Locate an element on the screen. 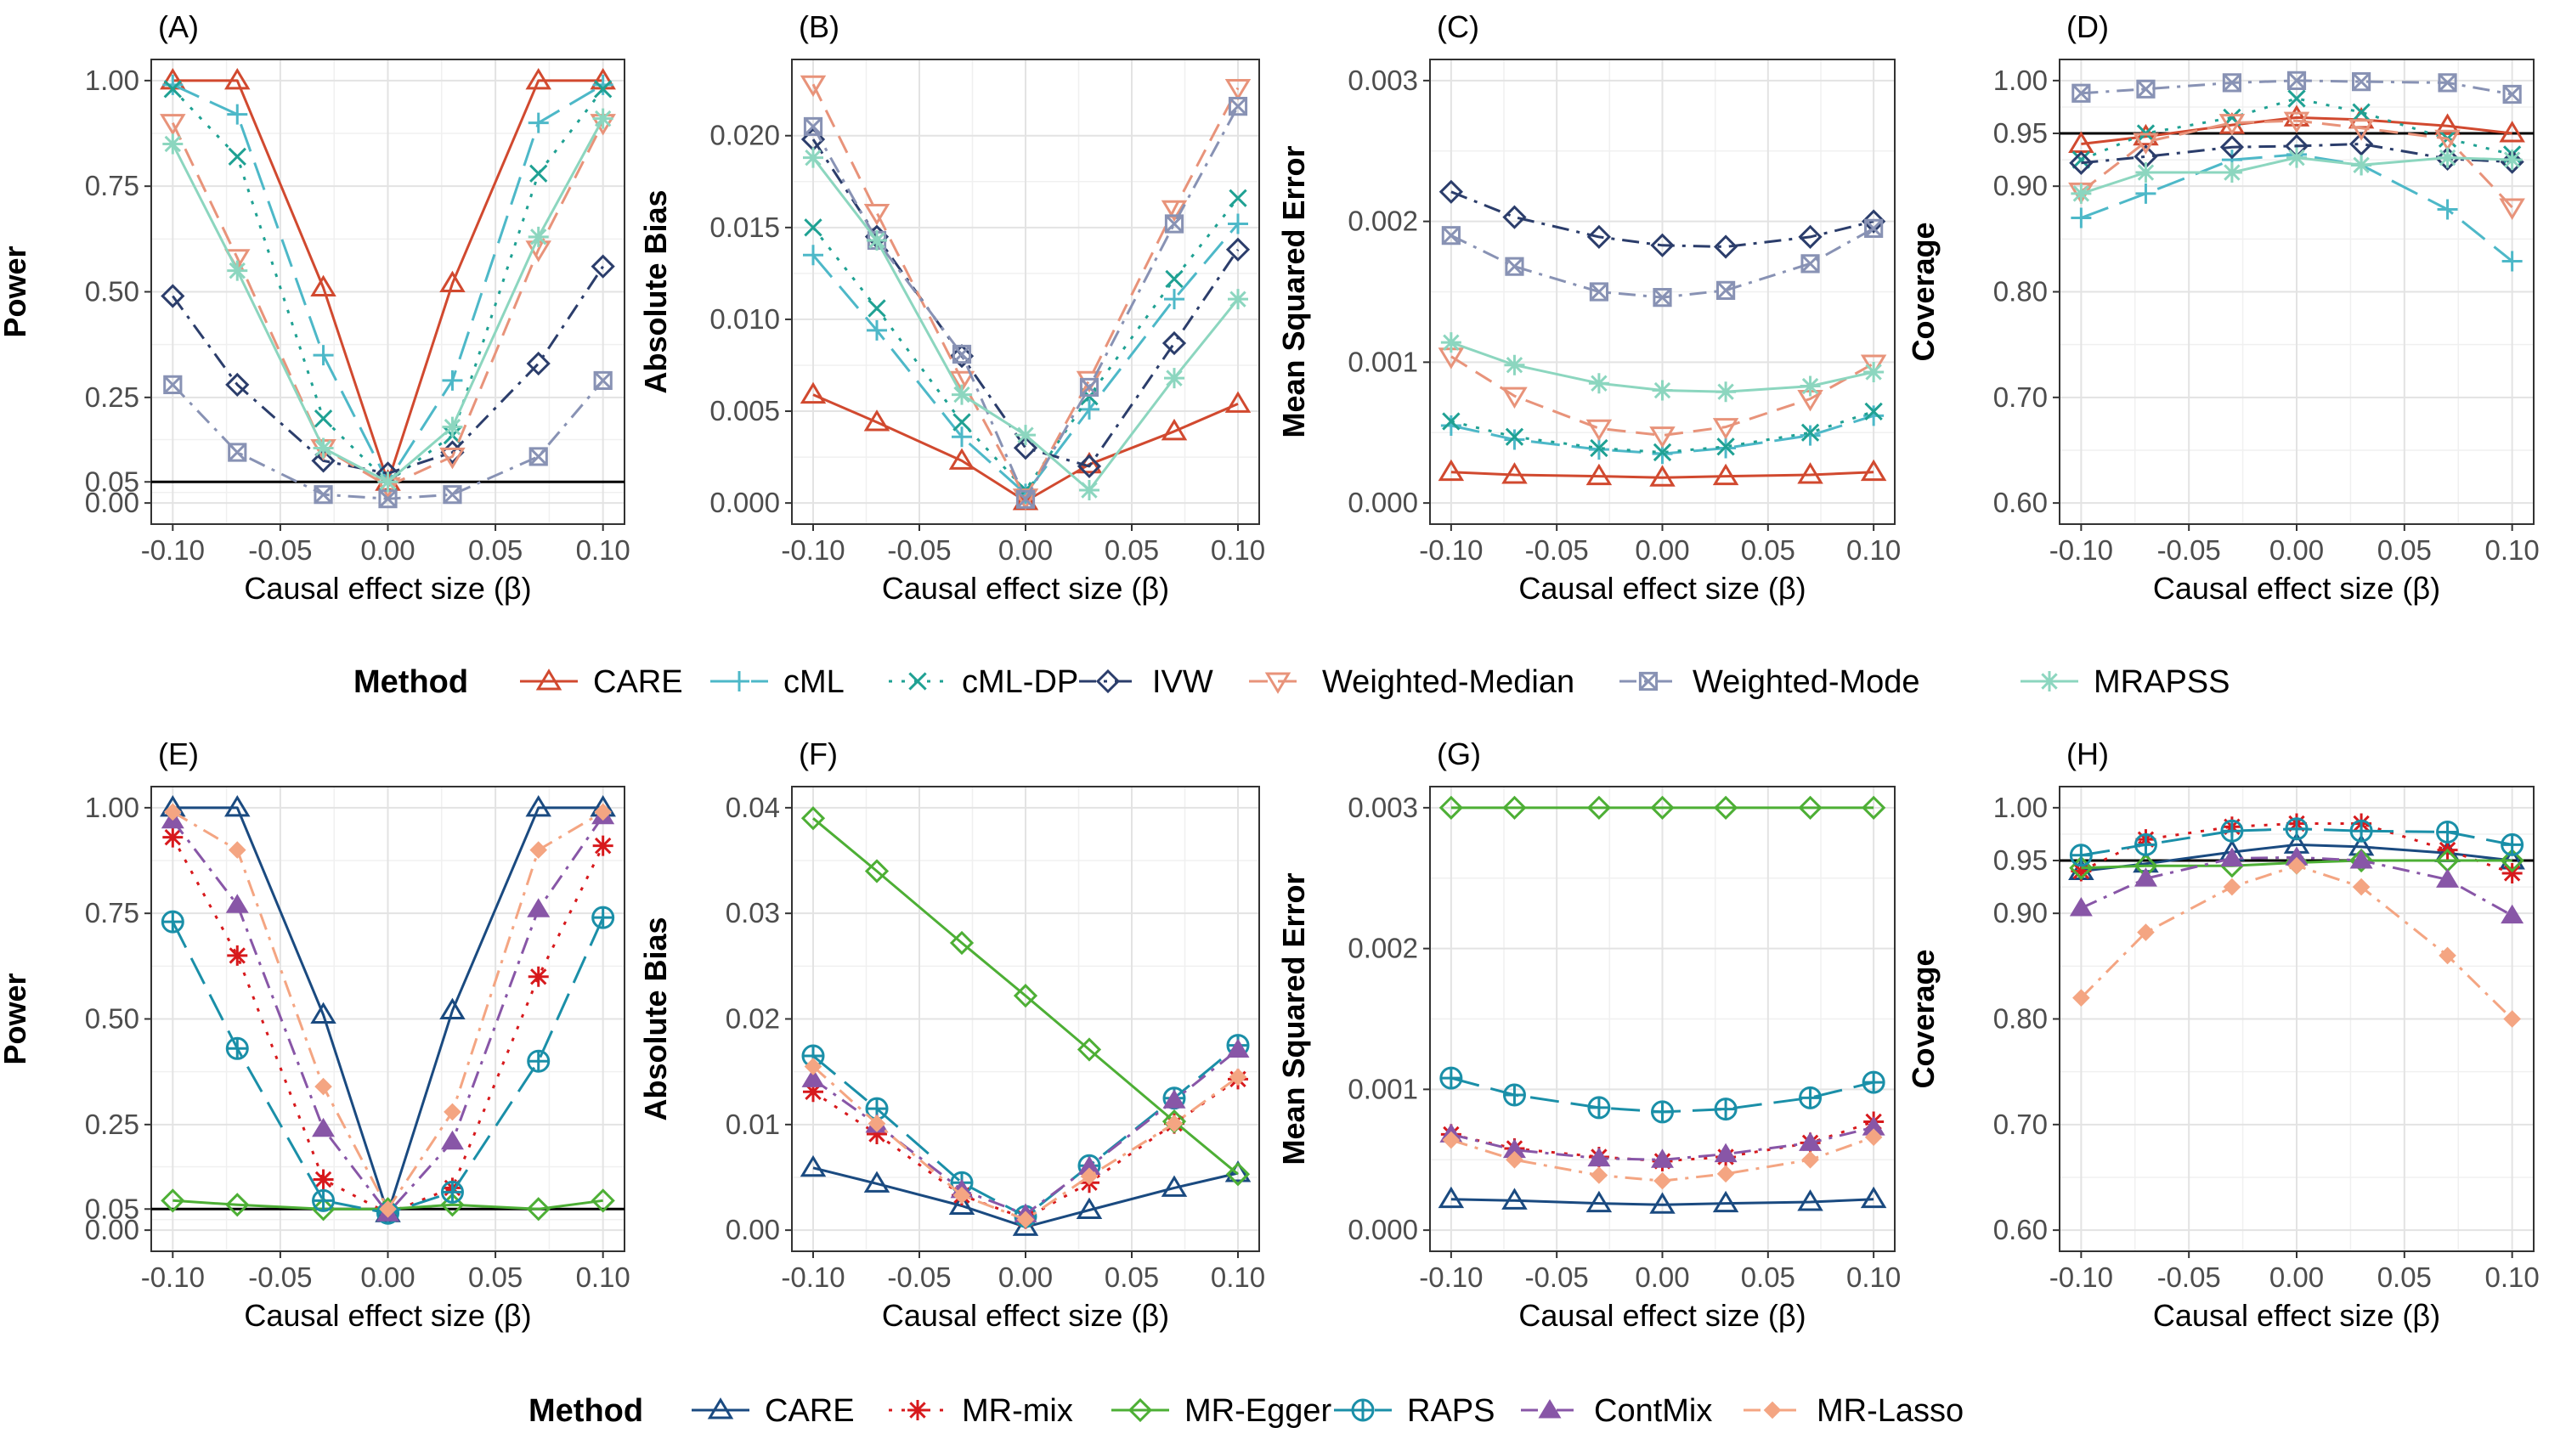 The image size is (2549, 1456). series-weighted-mode is located at coordinates (1663, 263).